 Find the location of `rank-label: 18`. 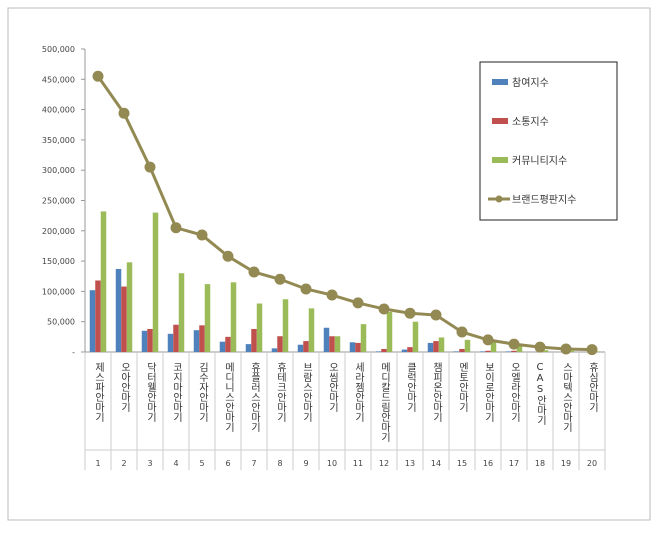

rank-label: 18 is located at coordinates (540, 463).